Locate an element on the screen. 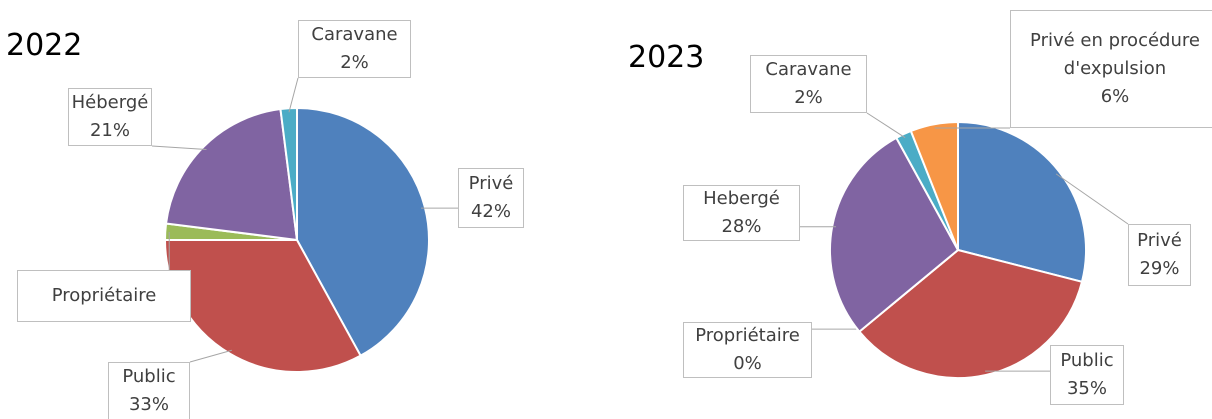 Image resolution: width=1212 pixels, height=419 pixels. label-value: 28% is located at coordinates (741, 226).